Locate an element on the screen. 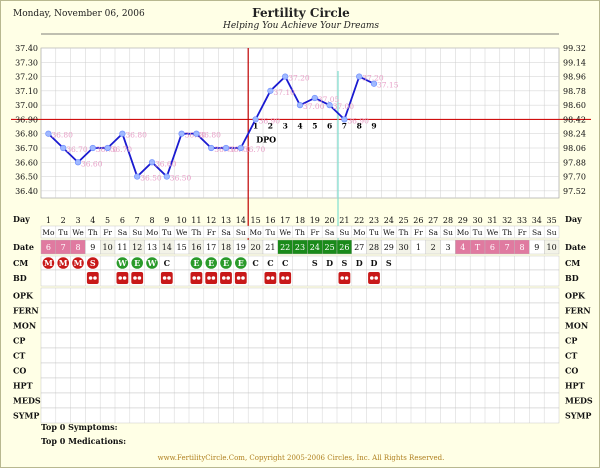 The width and height of the screenshot is (600, 469). day-number: 23 is located at coordinates (374, 220).